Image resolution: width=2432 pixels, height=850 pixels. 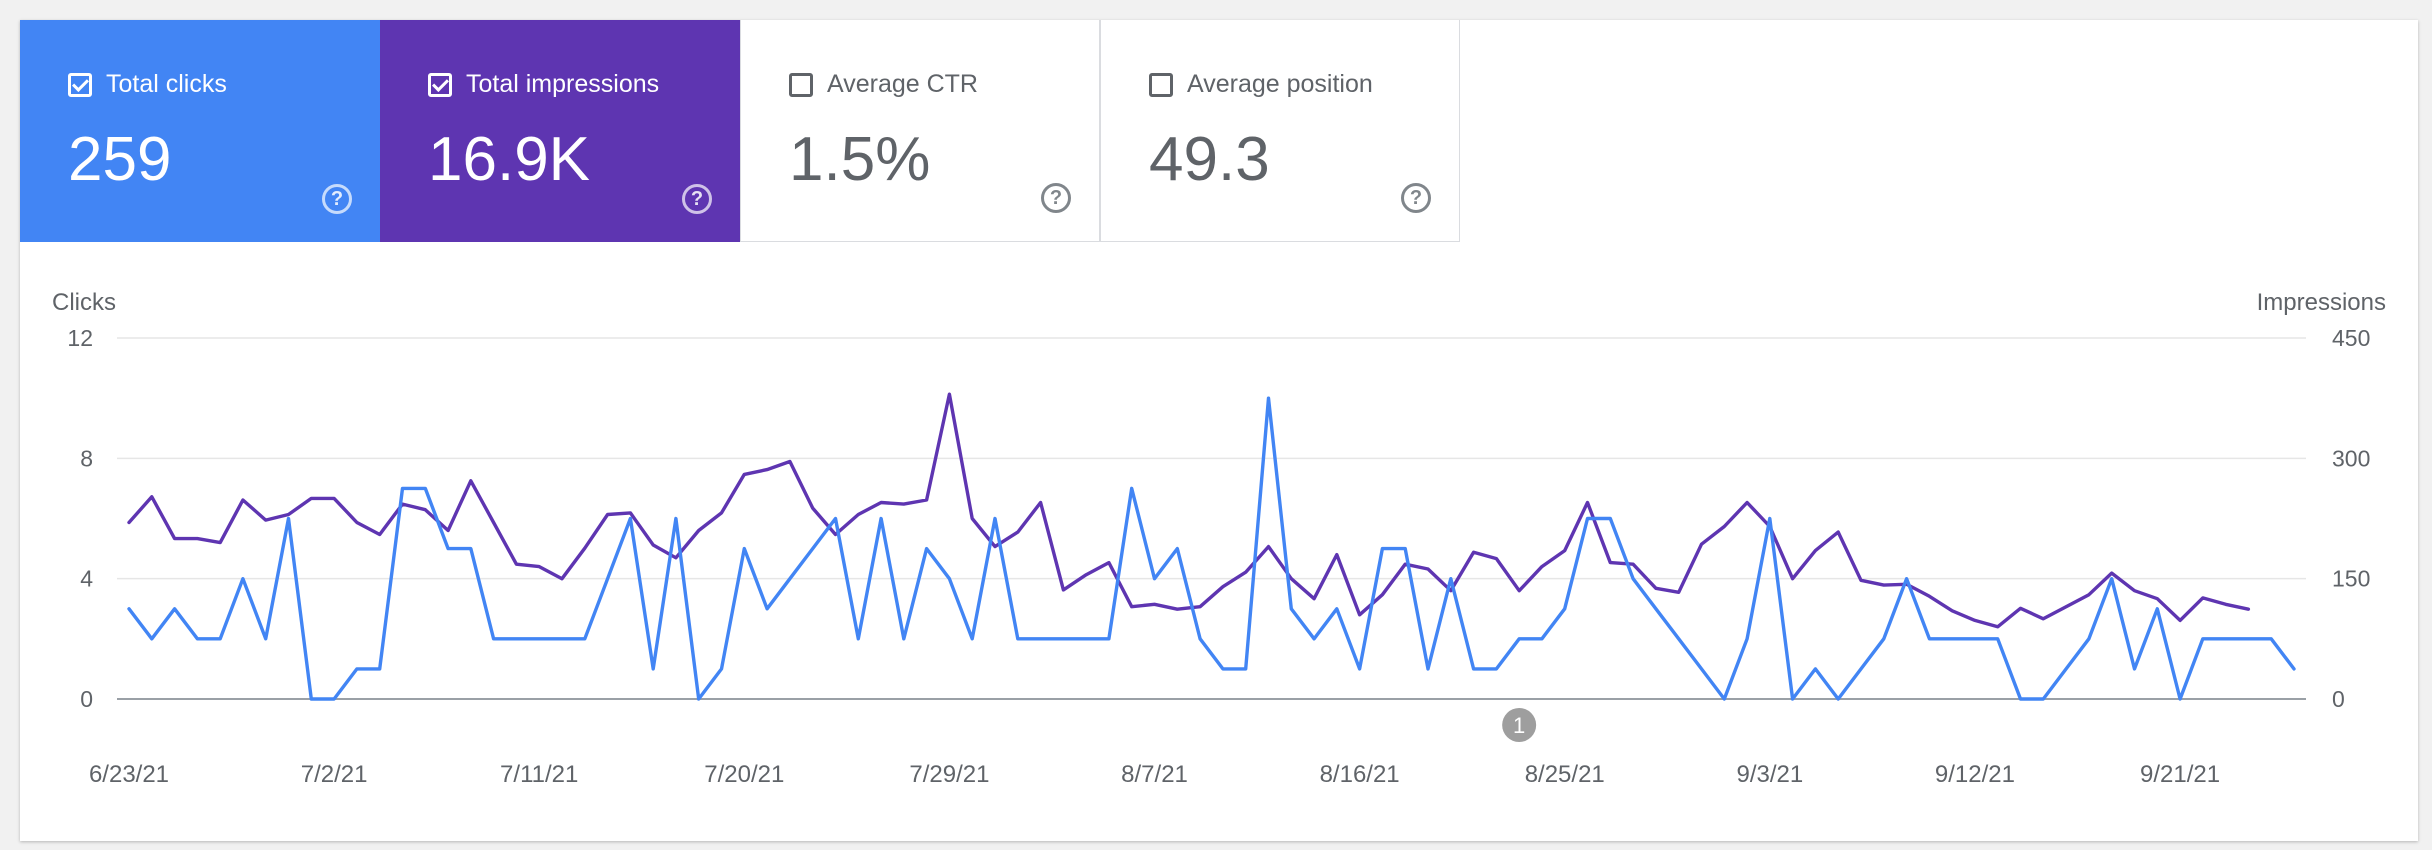 I want to click on date-tick-label: 8/25/21, so click(x=1565, y=774).